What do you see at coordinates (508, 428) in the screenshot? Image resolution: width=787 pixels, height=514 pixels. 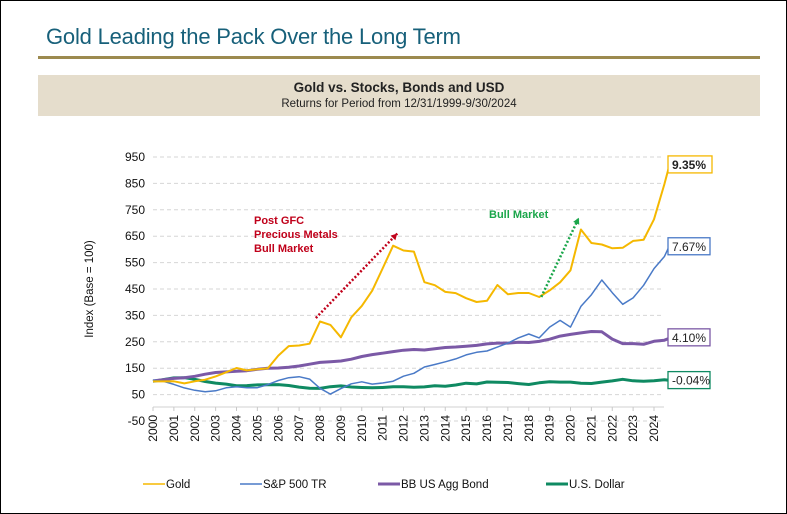 I see `x-tick-label: 2017` at bounding box center [508, 428].